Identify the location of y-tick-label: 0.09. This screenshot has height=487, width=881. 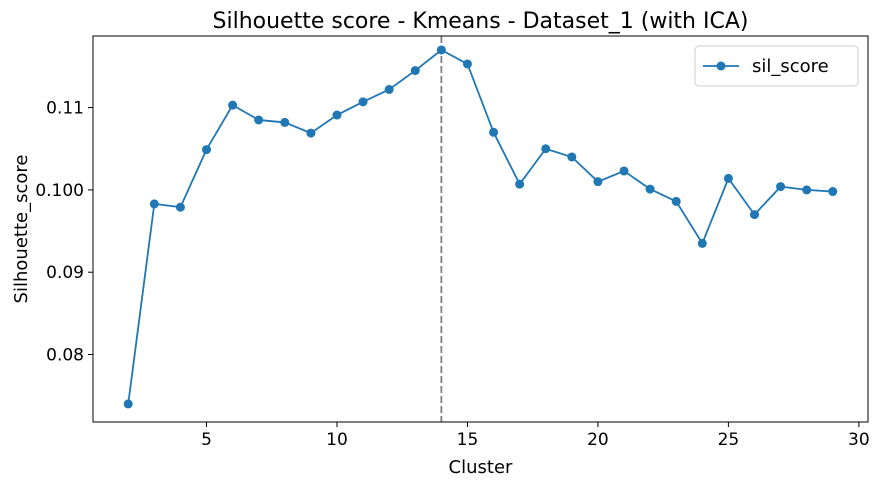
(65, 273).